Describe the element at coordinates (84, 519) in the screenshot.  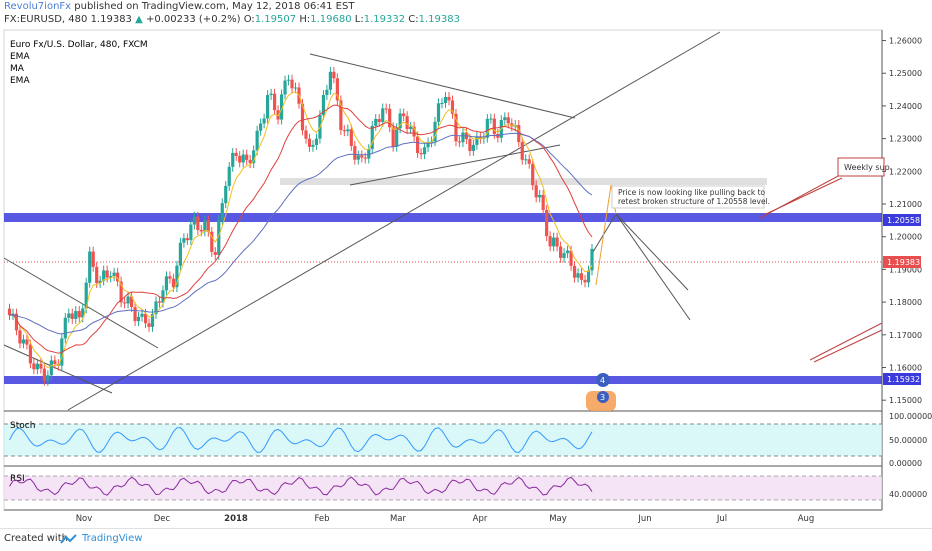
I see `x-tick-label: Nov` at that location.